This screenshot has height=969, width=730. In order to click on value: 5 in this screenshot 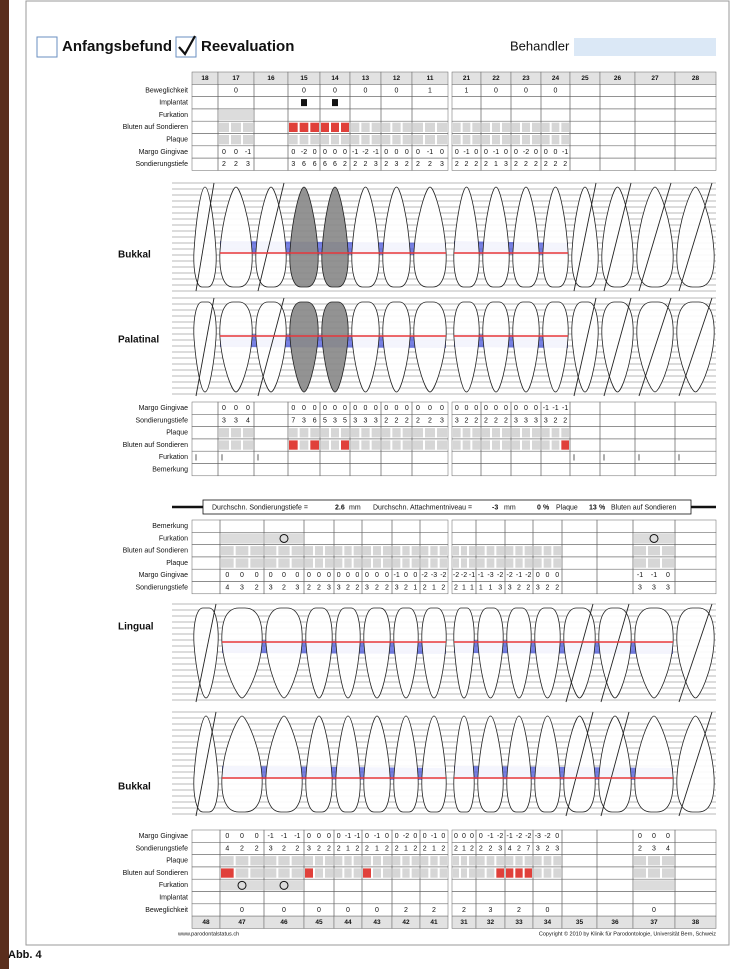, I will do `click(325, 420)`.